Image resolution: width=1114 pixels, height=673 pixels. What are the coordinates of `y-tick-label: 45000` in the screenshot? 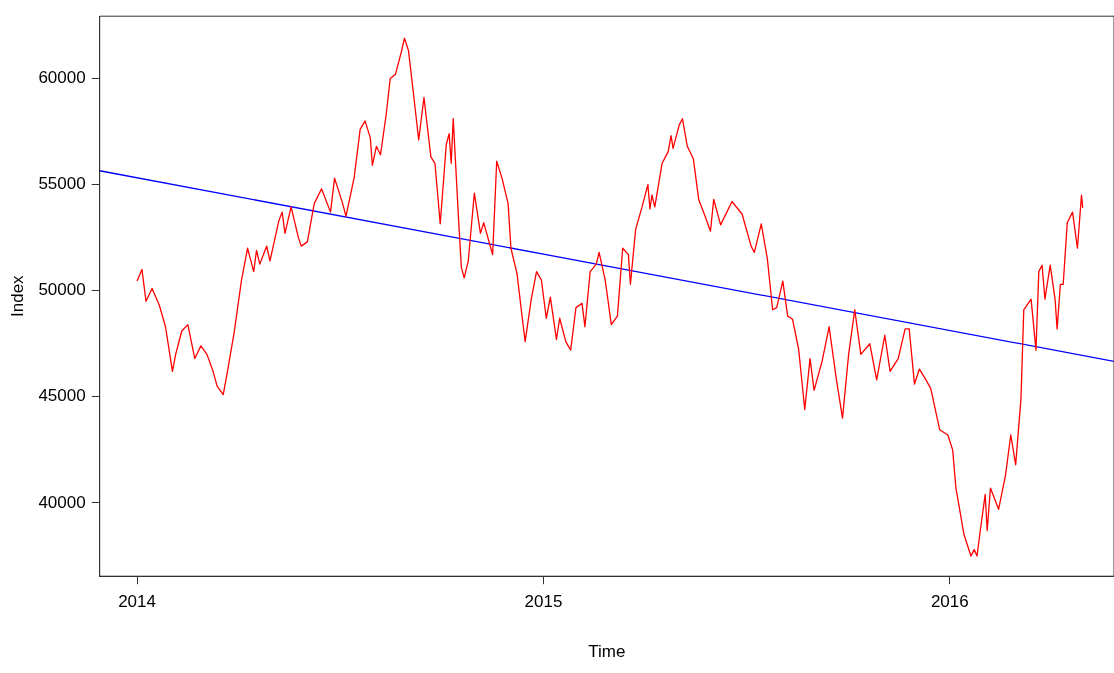 It's located at (62, 396).